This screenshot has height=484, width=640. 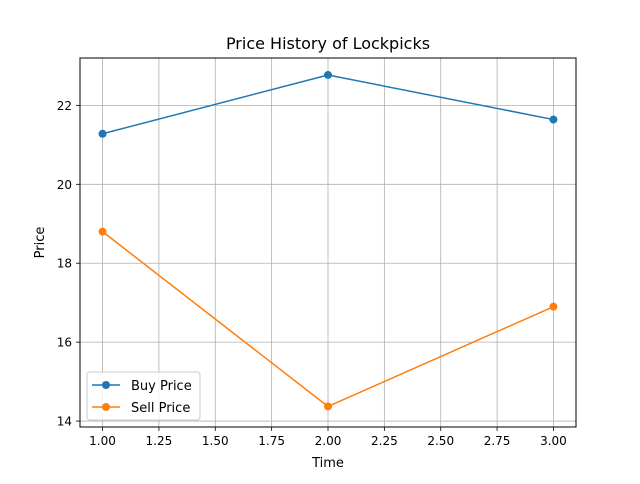 I want to click on x-axis-ticks: 1.00 1.25 1.50 1.75 2.00 2.25 2.50 2.75 3.00, so click(x=328, y=437).